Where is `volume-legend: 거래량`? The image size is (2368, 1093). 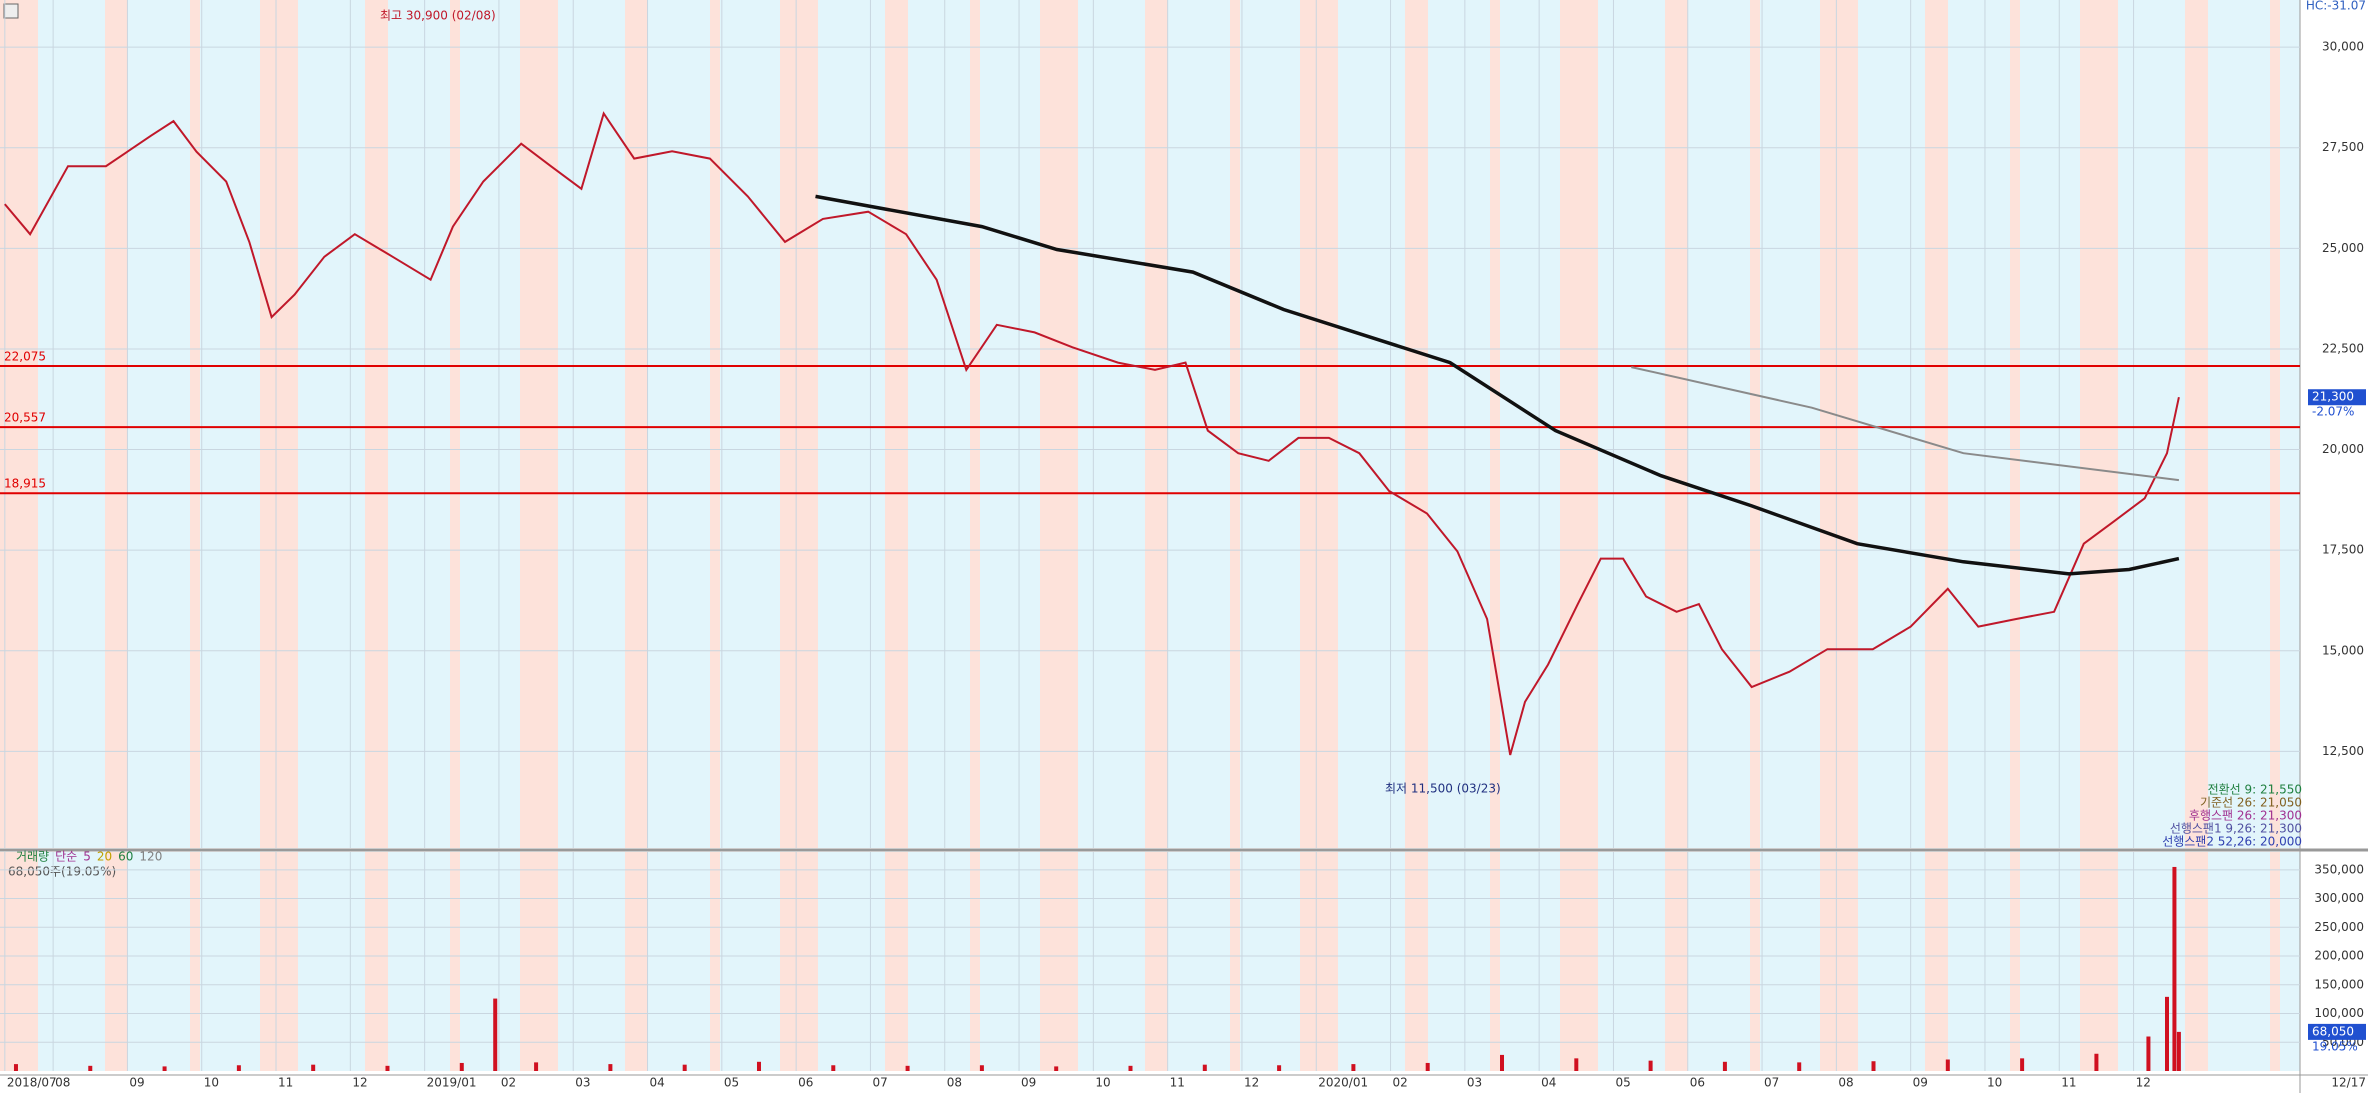
volume-legend: 거래량 is located at coordinates (32, 857).